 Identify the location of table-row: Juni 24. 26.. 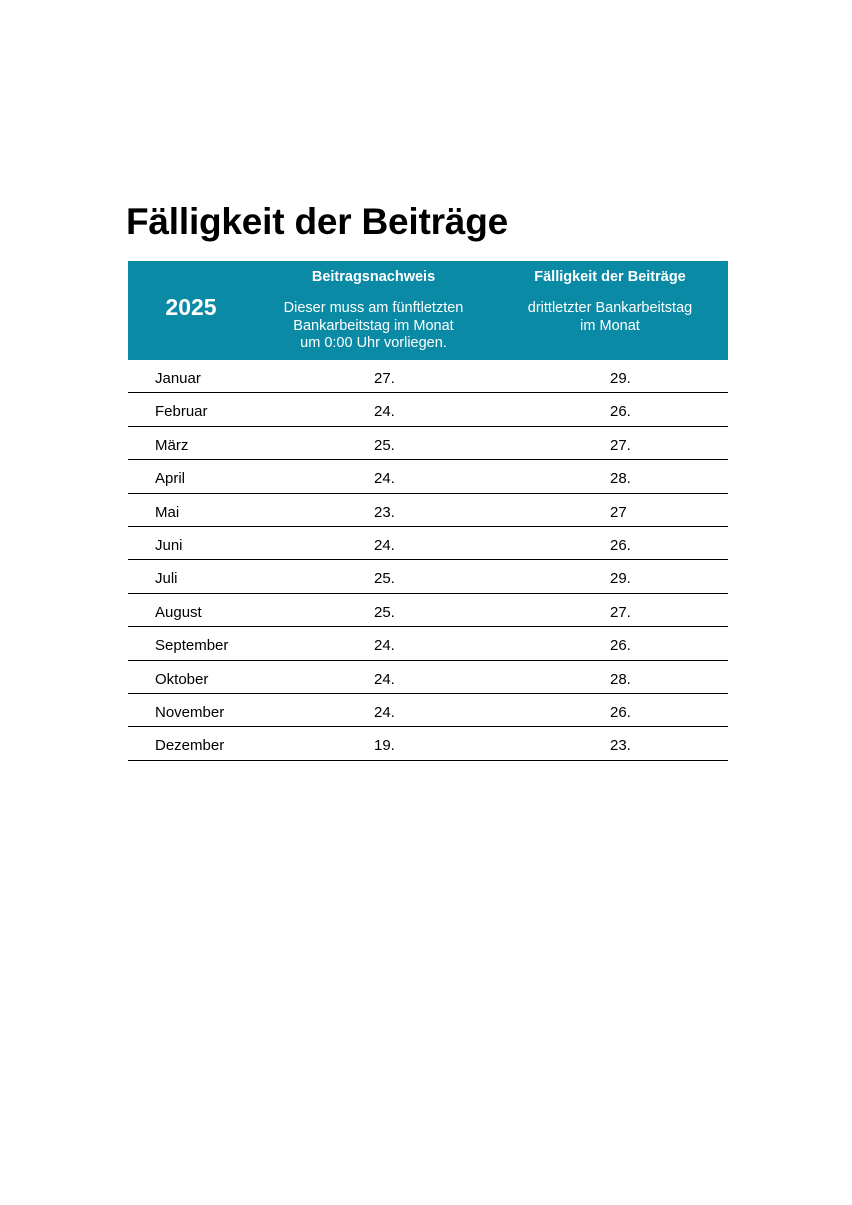
(428, 544).